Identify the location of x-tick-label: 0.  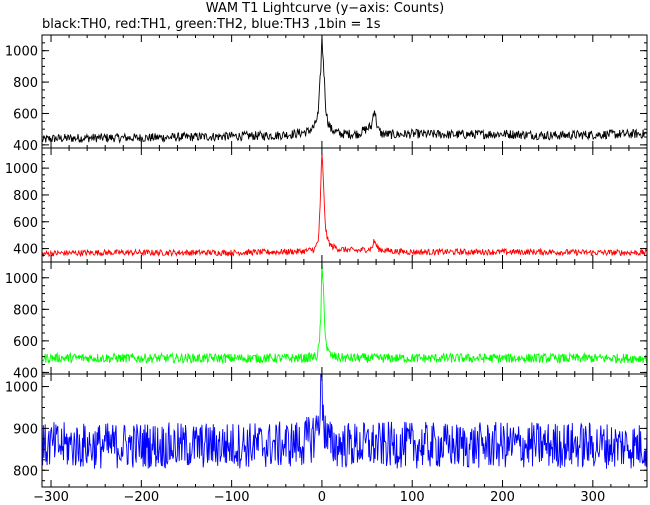
(322, 497).